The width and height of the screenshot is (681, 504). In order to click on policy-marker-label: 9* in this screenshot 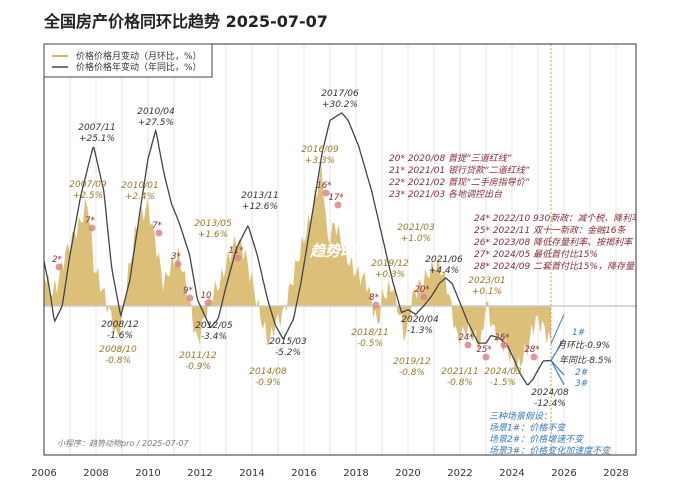, I will do `click(188, 291)`.